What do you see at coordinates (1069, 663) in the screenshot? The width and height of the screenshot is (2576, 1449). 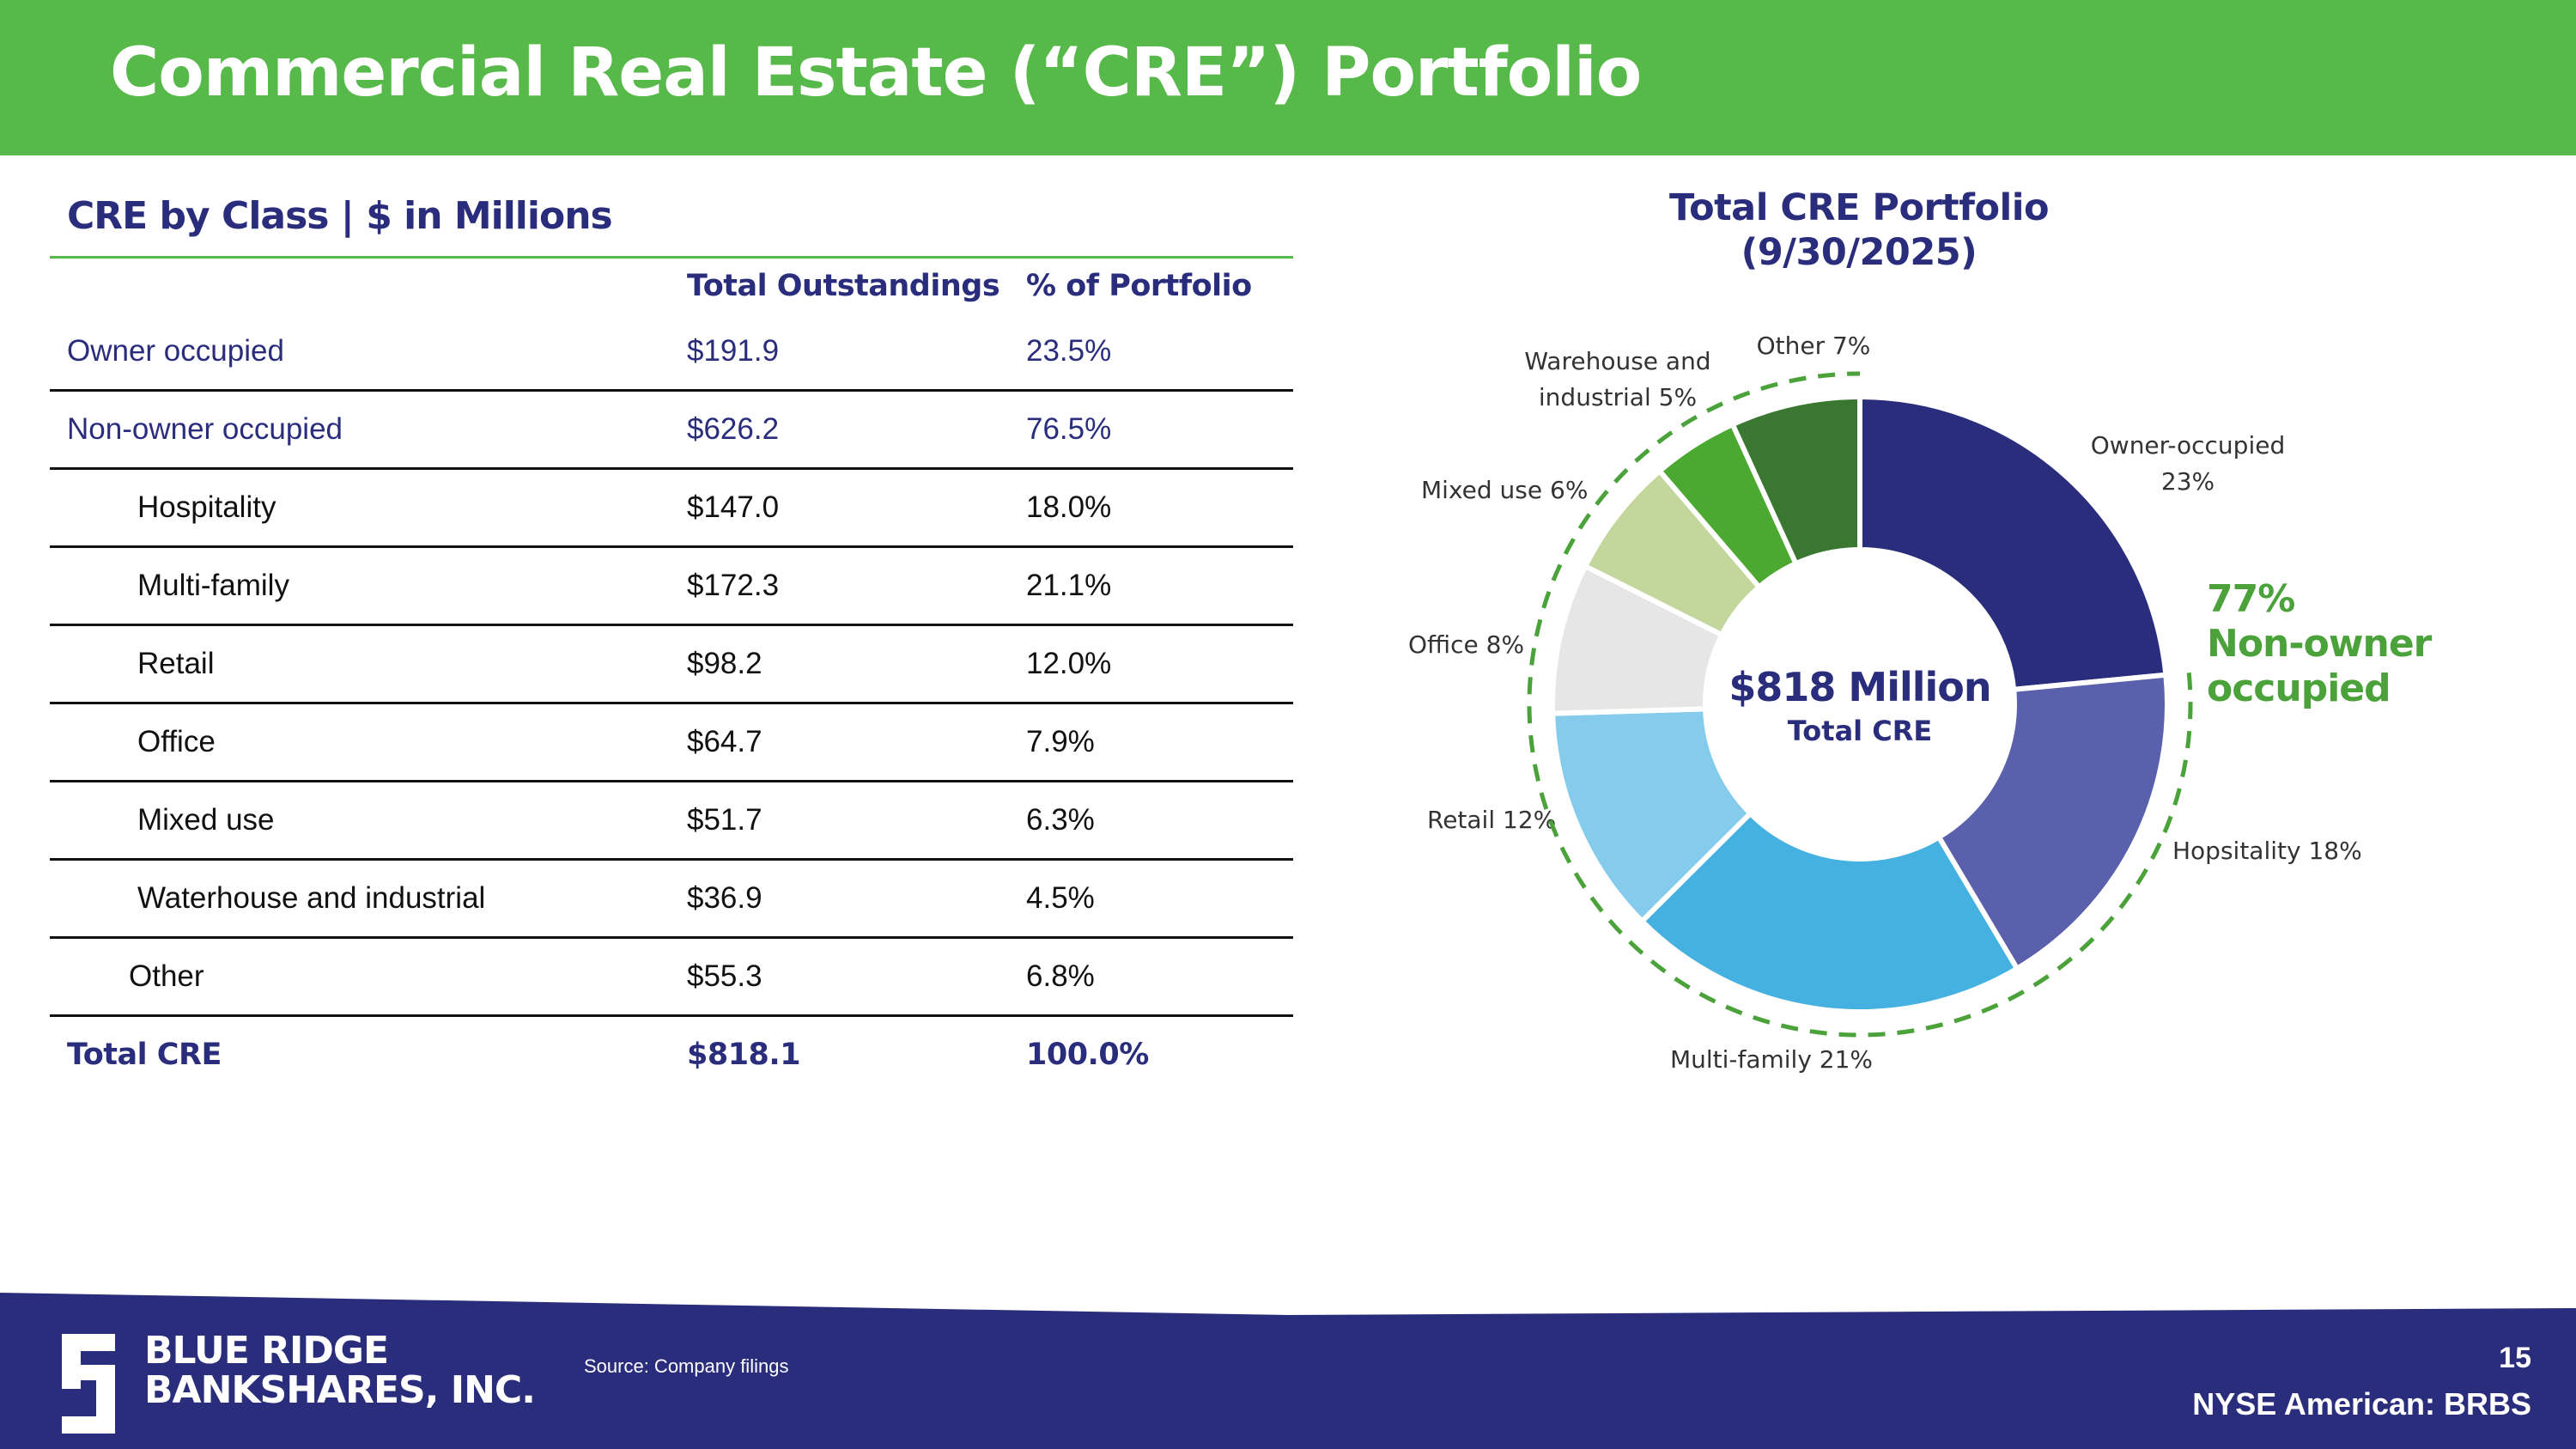 I see `row-percent: 12.0%` at bounding box center [1069, 663].